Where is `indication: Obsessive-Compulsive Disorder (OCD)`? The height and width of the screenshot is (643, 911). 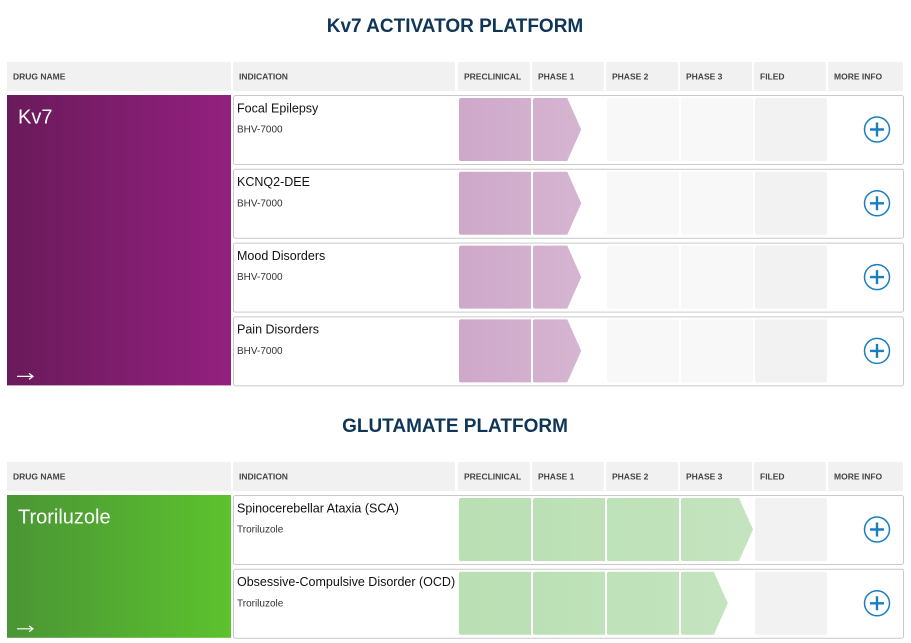
indication: Obsessive-Compulsive Disorder (OCD) is located at coordinates (346, 582).